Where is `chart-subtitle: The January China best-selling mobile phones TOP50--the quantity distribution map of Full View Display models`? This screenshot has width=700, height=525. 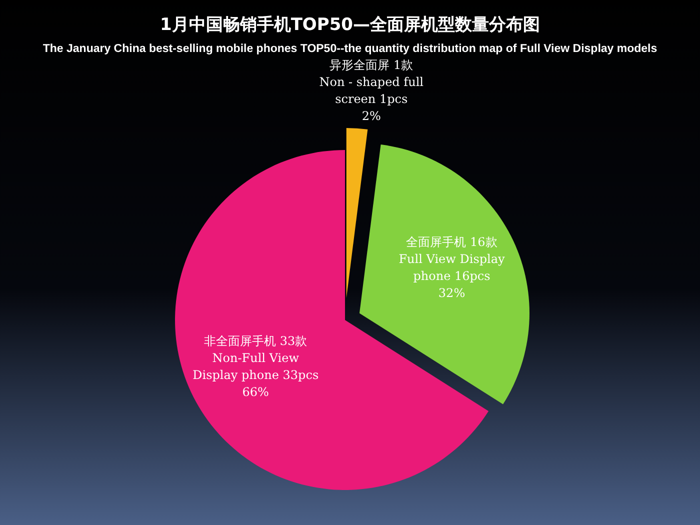 chart-subtitle: The January China best-selling mobile phones TOP50--the quantity distribution map of Full View Display models is located at coordinates (350, 49).